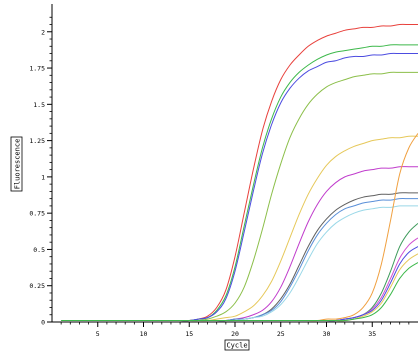 The image size is (418, 355). Describe the element at coordinates (37, 214) in the screenshot. I see `y-tick-label: 0.75` at that location.